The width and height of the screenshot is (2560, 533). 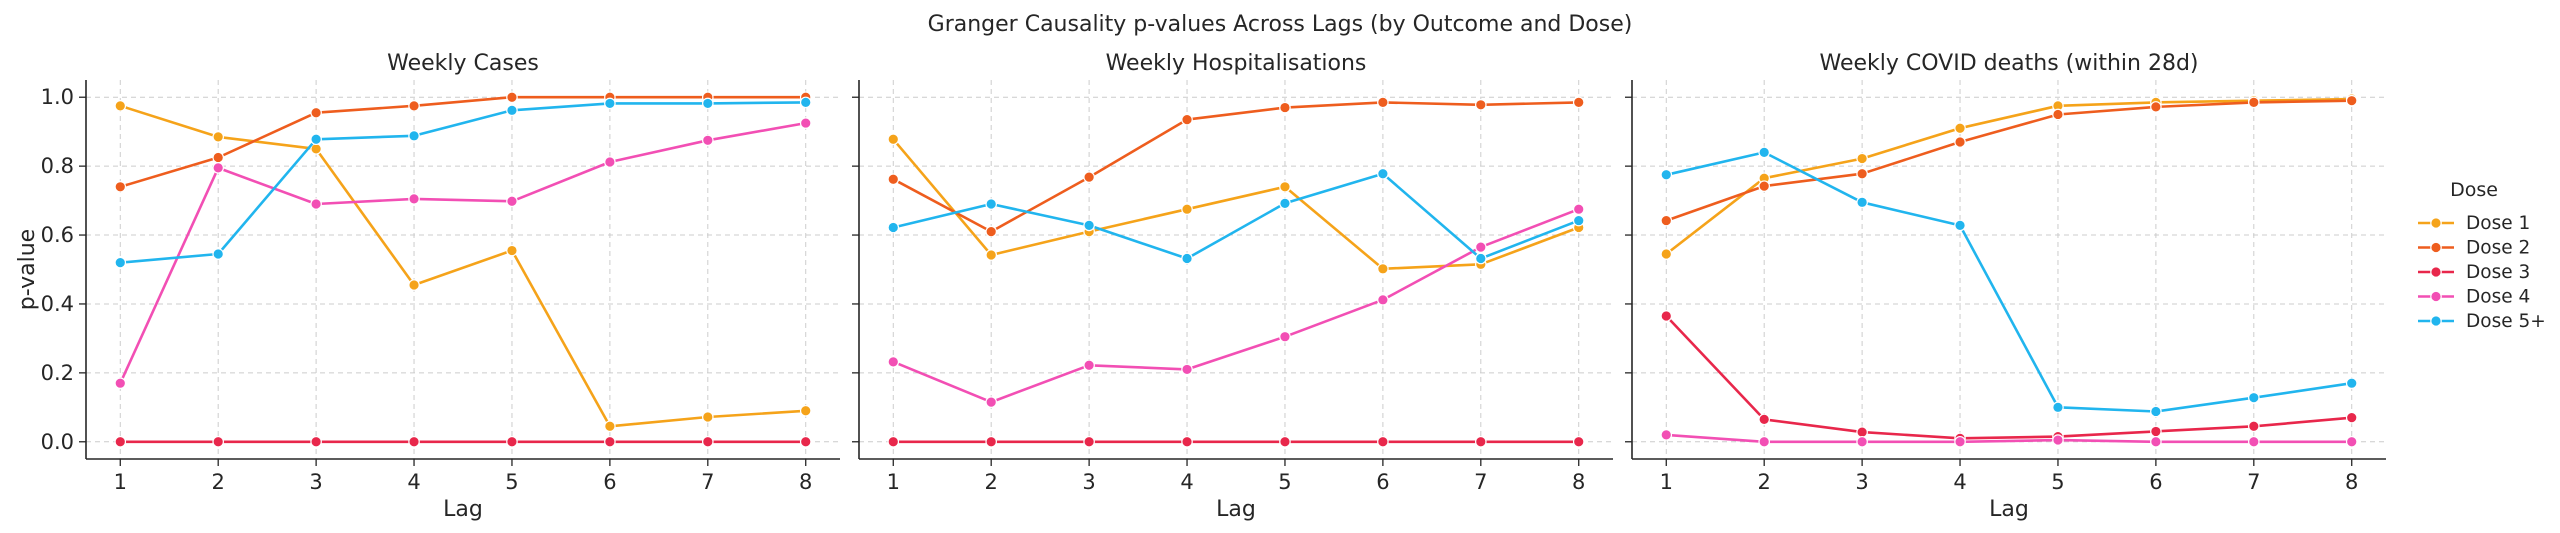 I want to click on y-tick-label: 0.6, so click(x=57, y=235).